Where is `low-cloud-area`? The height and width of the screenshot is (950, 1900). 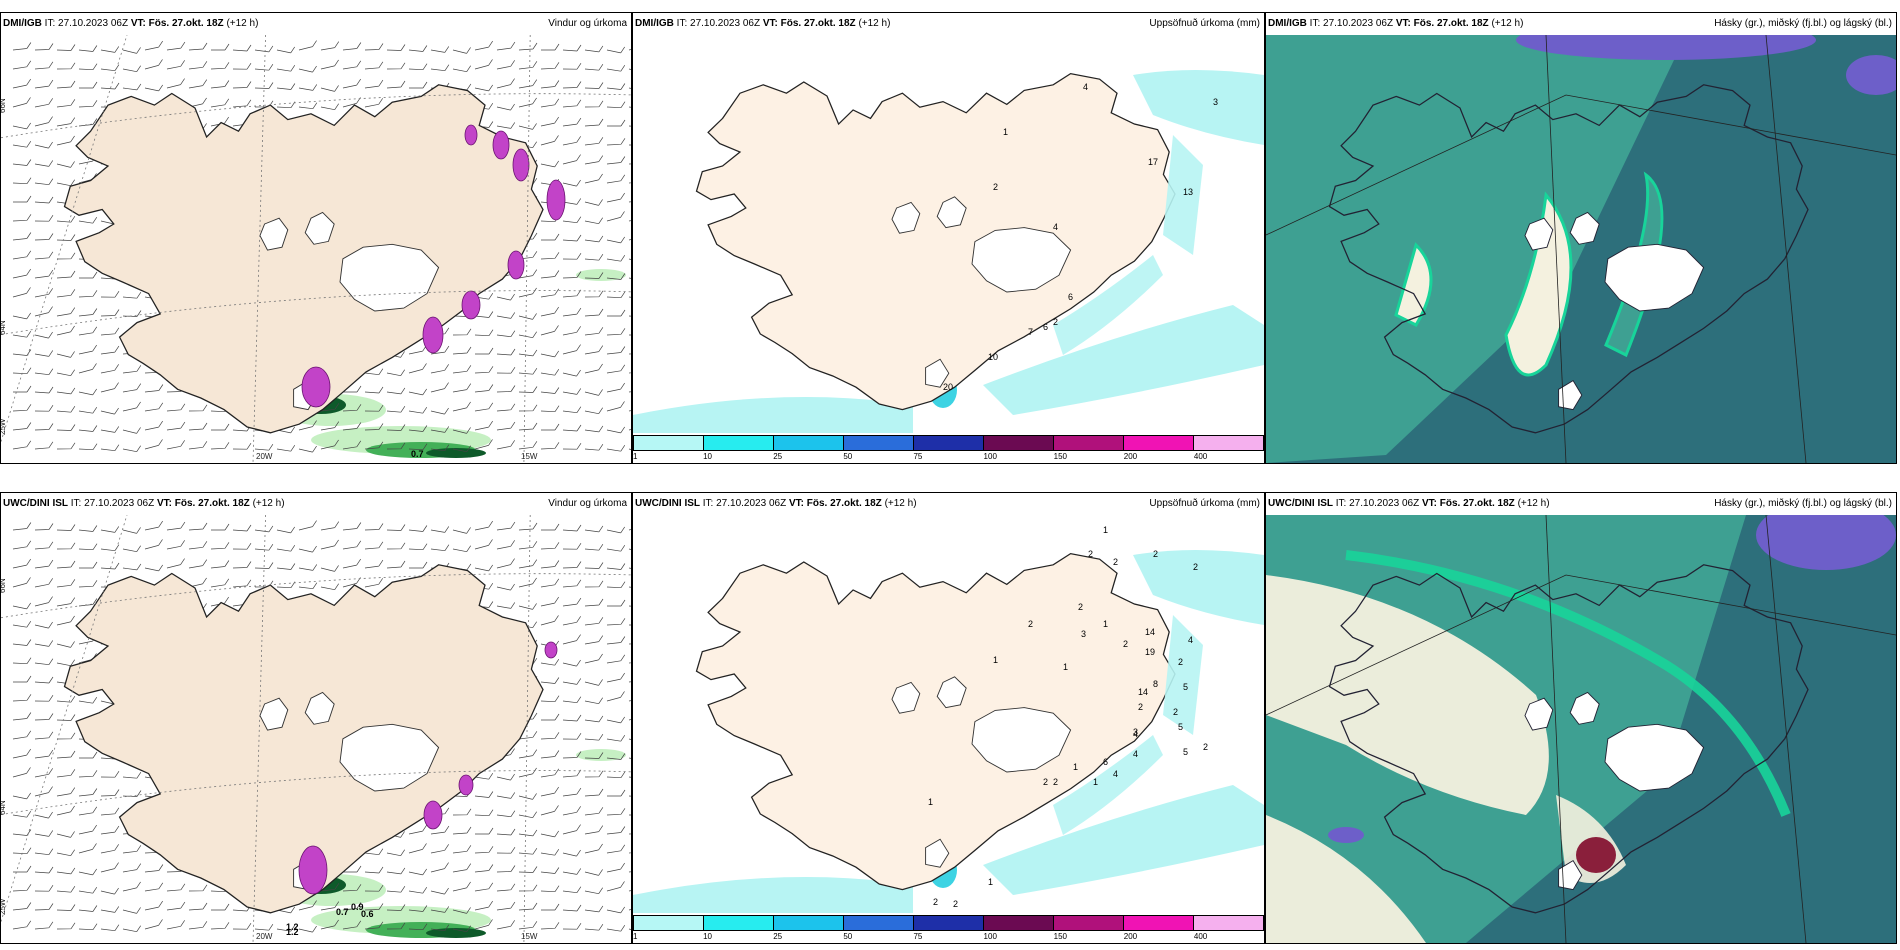 low-cloud-area is located at coordinates (1871, 75).